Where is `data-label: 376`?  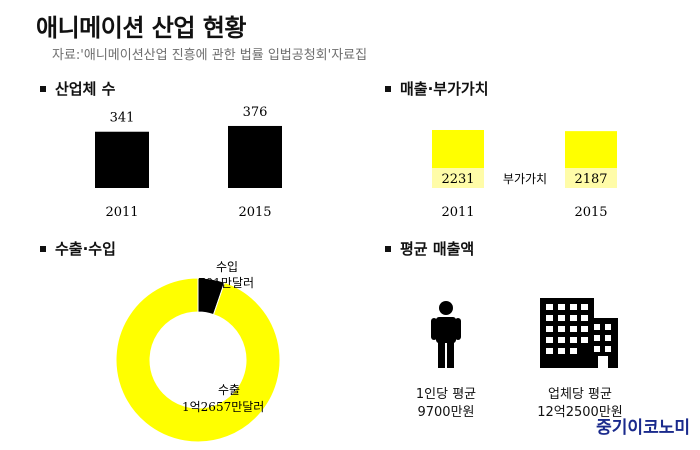 data-label: 376 is located at coordinates (255, 112).